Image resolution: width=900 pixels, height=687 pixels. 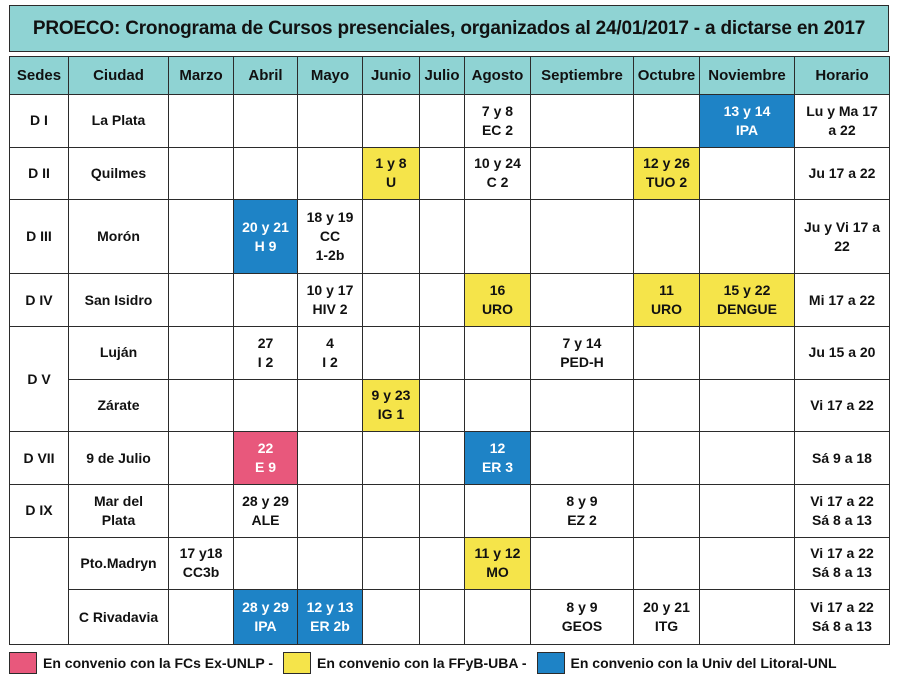 I want to click on course-cell-septiembre: 8 y 9 EZ 2, so click(x=582, y=510).